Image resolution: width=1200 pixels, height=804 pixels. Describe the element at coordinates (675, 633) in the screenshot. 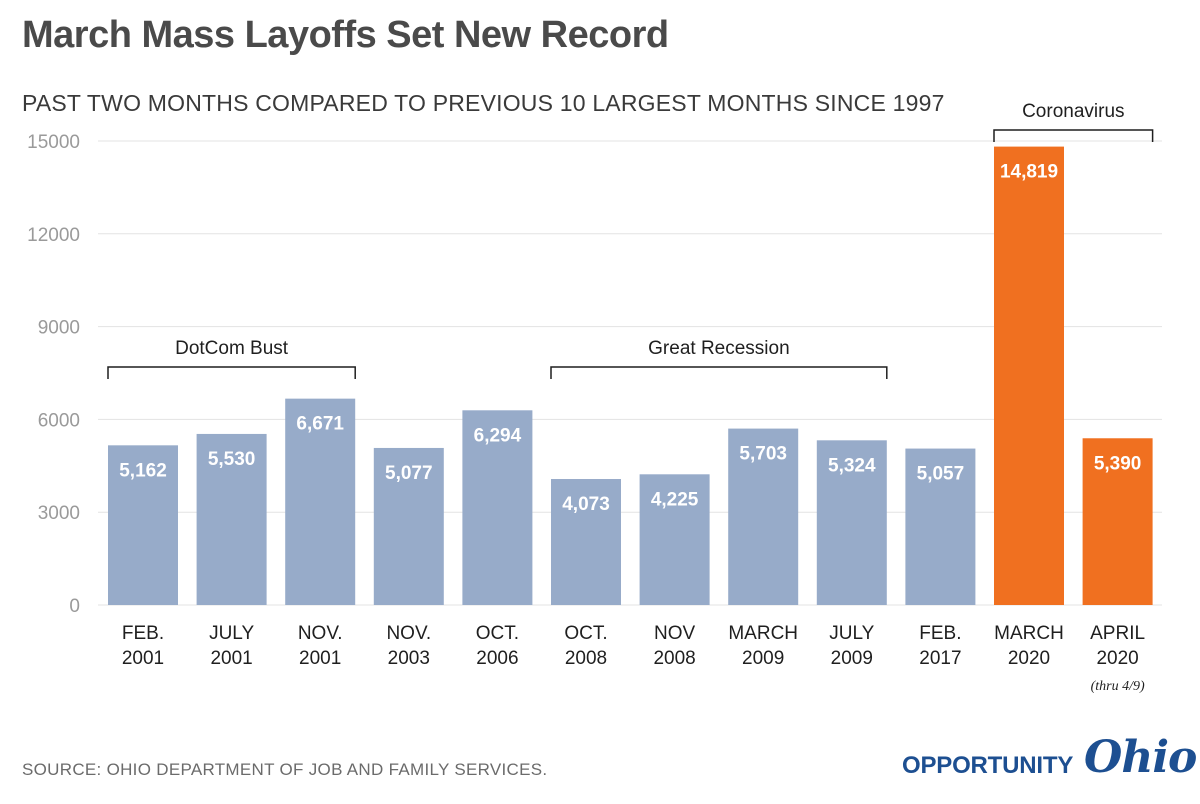

I see `x-tick-label: NOV` at that location.